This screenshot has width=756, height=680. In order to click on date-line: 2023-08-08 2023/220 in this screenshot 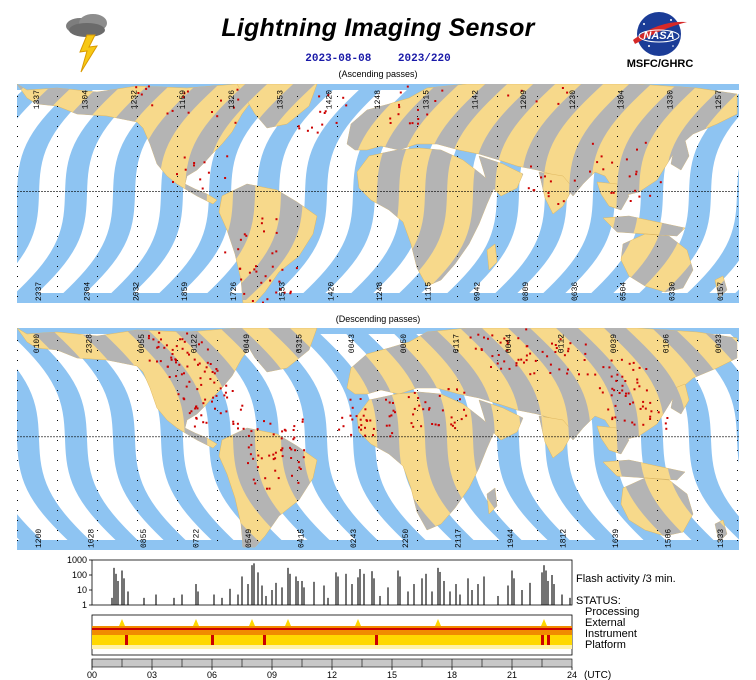, I will do `click(378, 59)`.